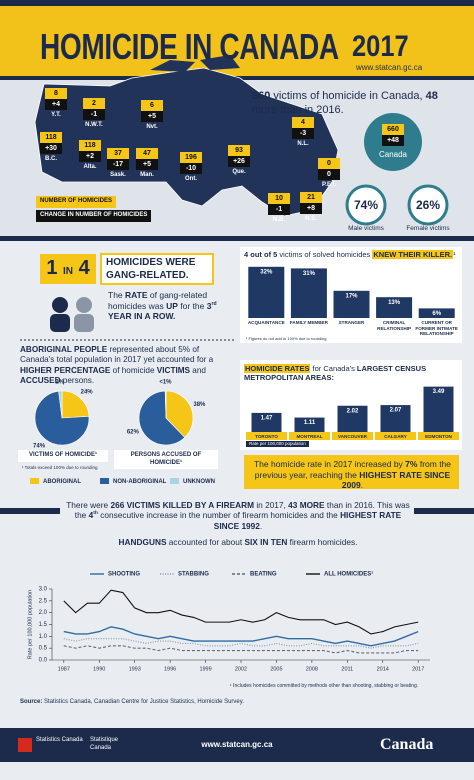 This screenshot has width=474, height=780. Describe the element at coordinates (205, 542) in the screenshot. I see `text-run: accounted for about` at that location.